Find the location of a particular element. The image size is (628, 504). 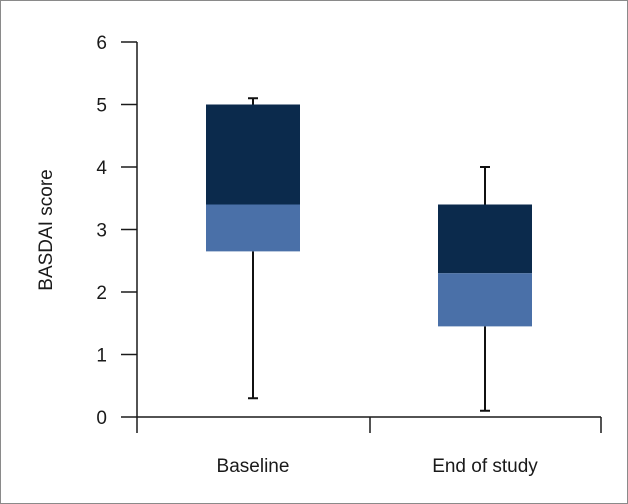

y-axis-title: BASDAI score is located at coordinates (46, 229).